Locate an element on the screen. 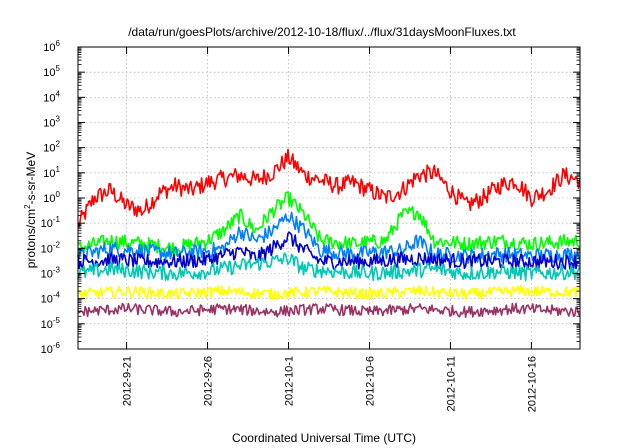  x-tick-label: 2012-9-21 is located at coordinates (128, 381).